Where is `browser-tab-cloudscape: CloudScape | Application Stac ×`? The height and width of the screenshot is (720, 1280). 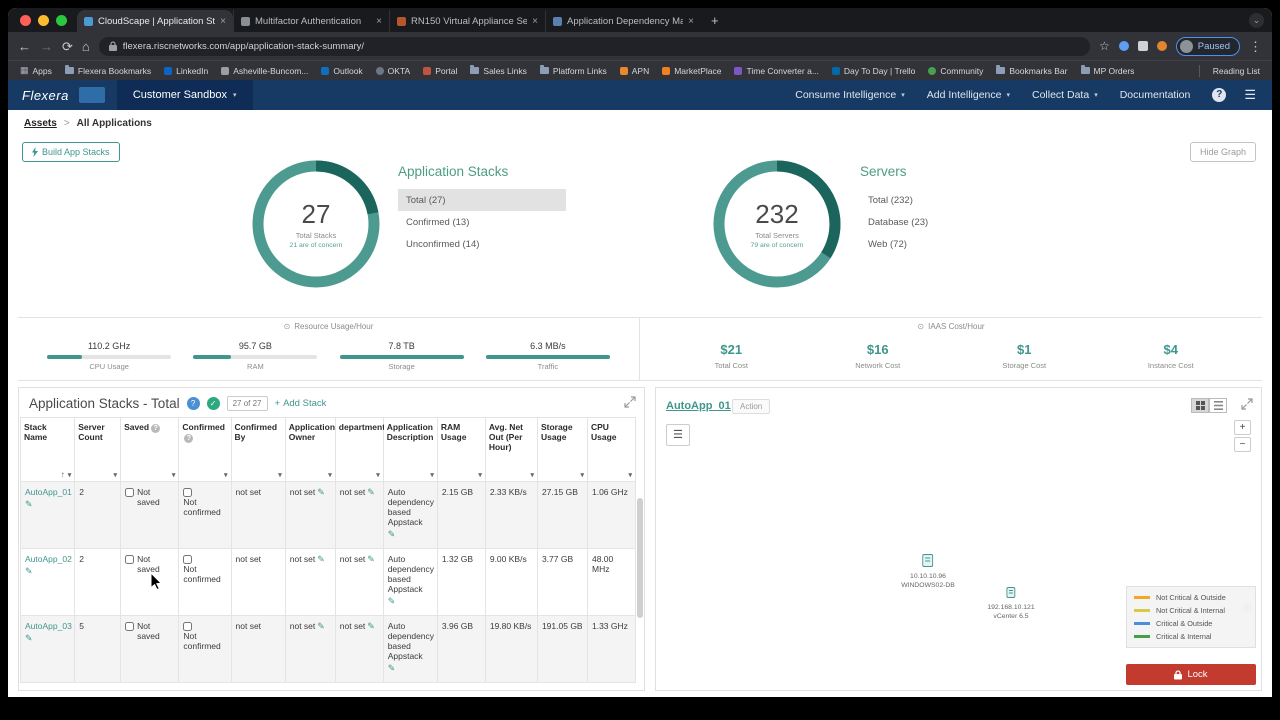
browser-tab-cloudscape: CloudScape | Application Stac × is located at coordinates (155, 21).